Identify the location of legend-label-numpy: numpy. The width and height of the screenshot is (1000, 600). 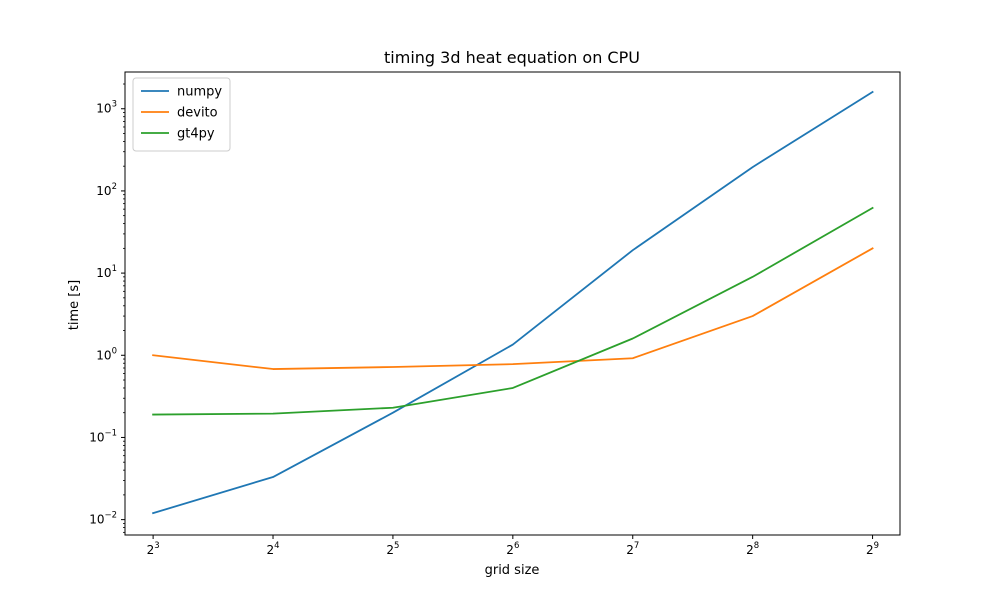
(199, 92).